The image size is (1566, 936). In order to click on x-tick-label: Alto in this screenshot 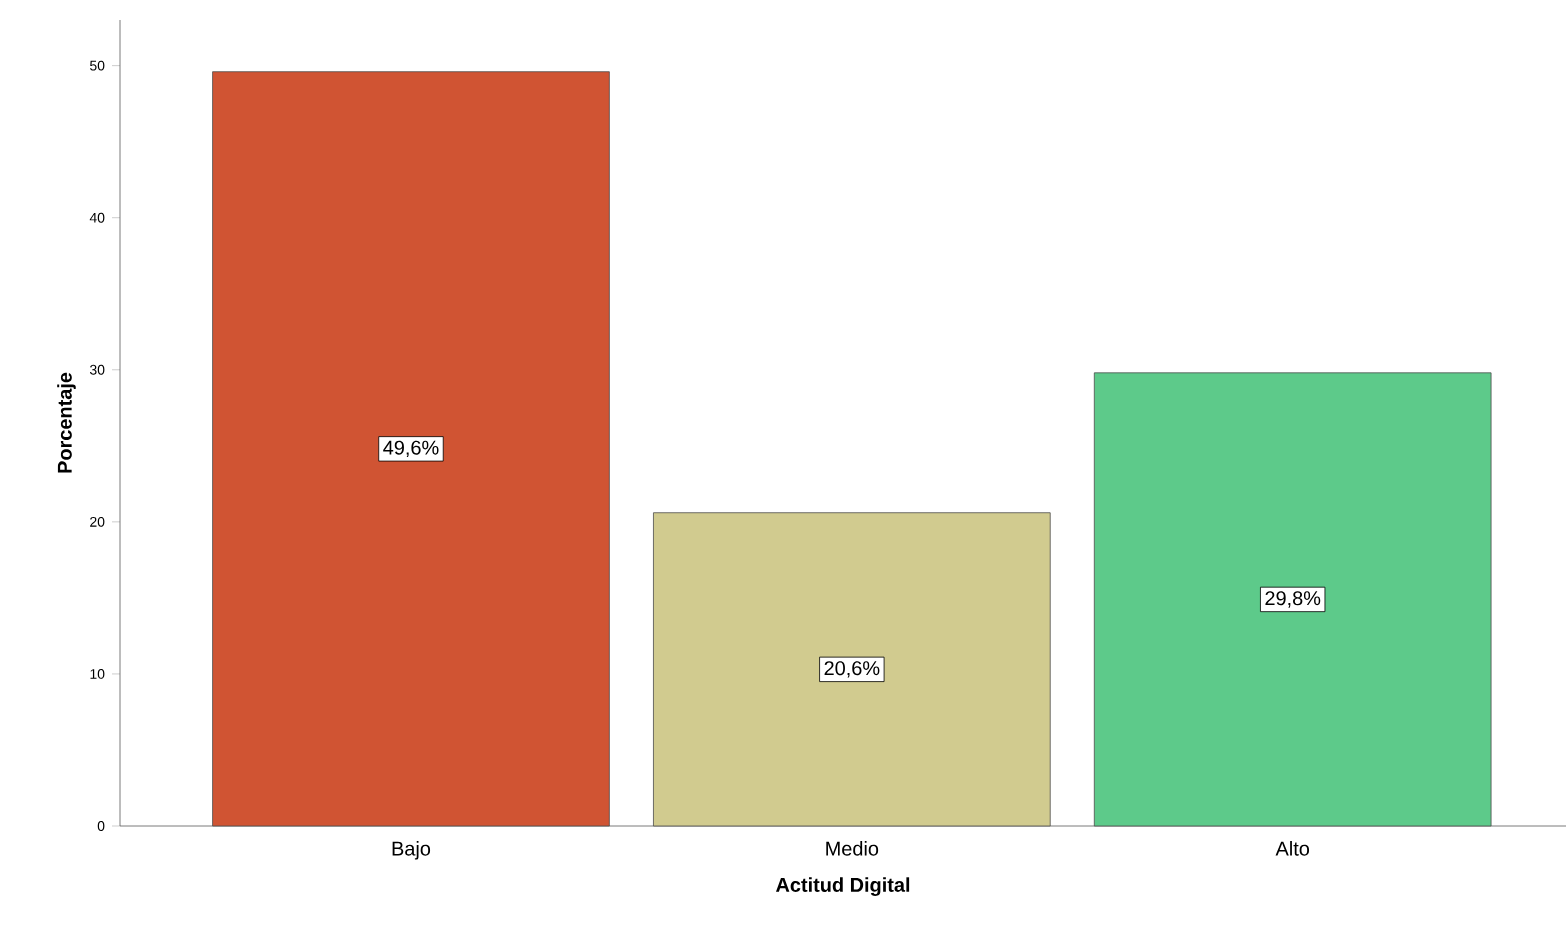, I will do `click(1292, 848)`.